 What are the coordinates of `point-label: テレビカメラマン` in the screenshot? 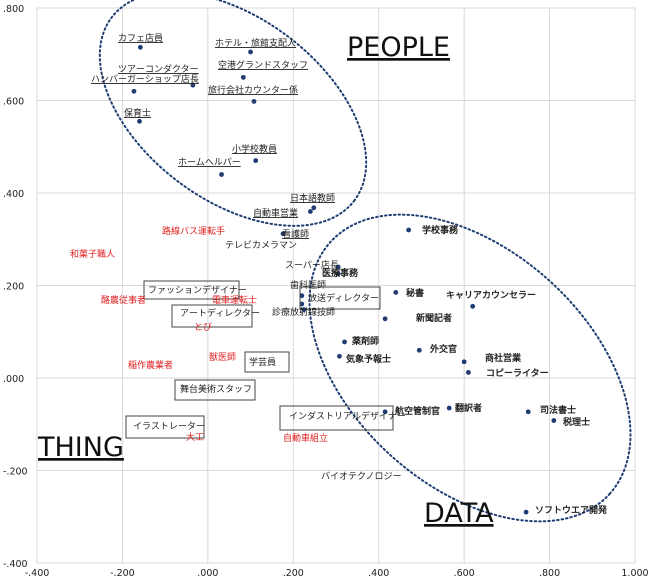 It's located at (261, 245).